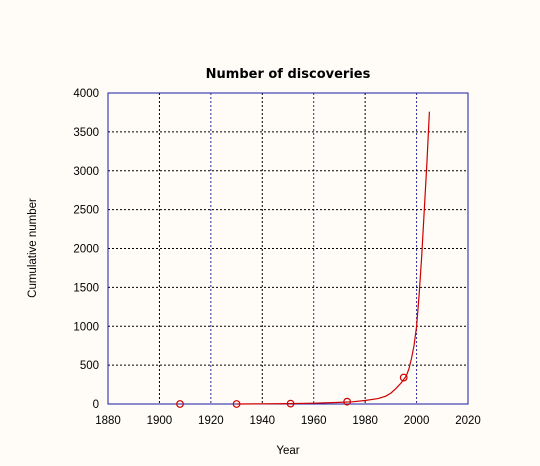 Image resolution: width=540 pixels, height=466 pixels. I want to click on x-tick-label: 1940, so click(262, 421).